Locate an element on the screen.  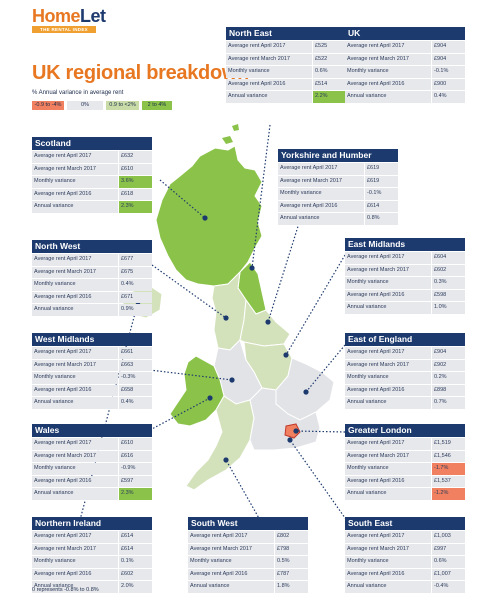
table-row: Annual variance 1.8% is located at coordinates (248, 587).